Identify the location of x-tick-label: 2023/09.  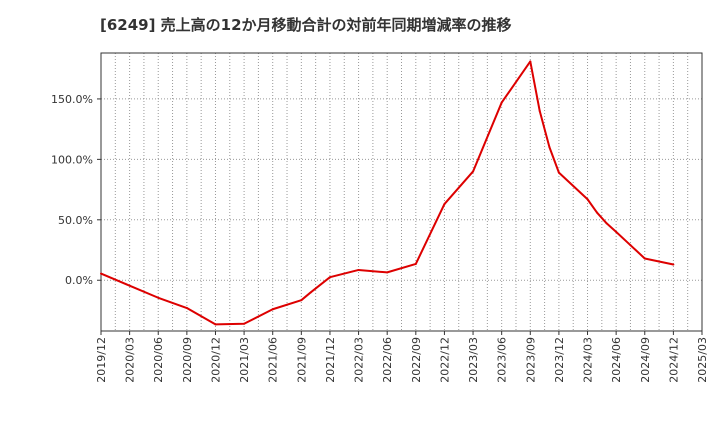
(530, 360).